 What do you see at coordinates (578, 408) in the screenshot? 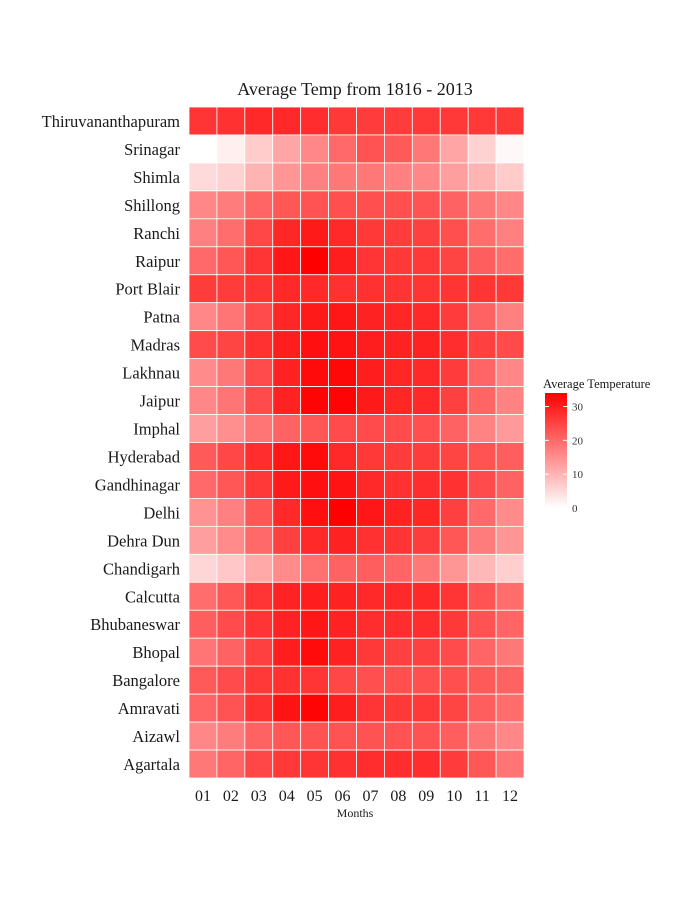
I see `legend-tick-label: 30` at bounding box center [578, 408].